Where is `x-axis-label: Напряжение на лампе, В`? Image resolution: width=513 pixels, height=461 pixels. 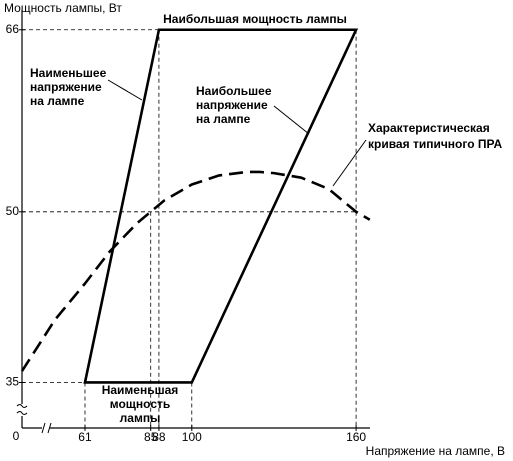 x-axis-label: Напряжение на лампе, В is located at coordinates (435, 451).